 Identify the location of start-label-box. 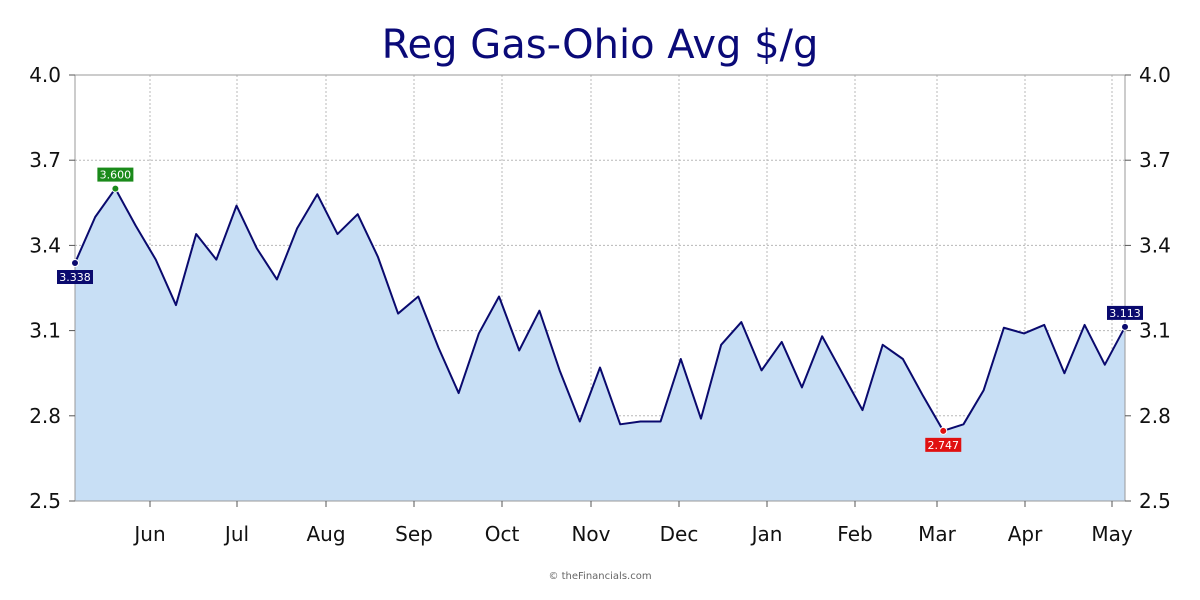
(75, 277).